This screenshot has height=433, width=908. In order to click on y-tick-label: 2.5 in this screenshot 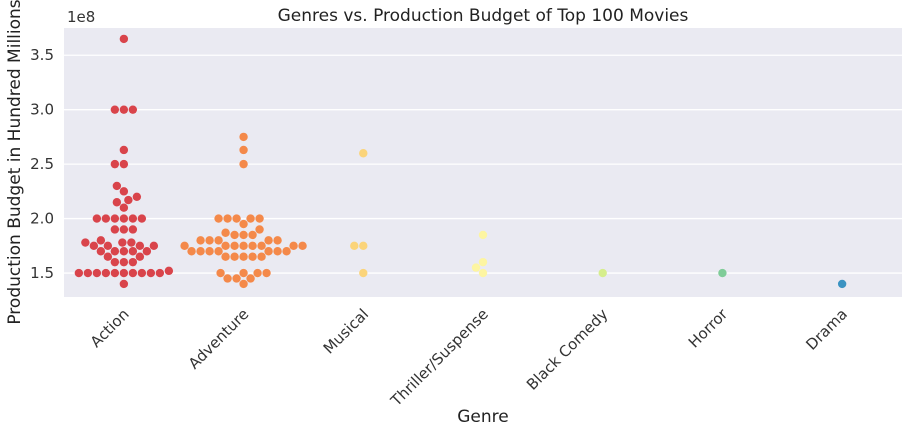, I will do `click(42, 164)`.